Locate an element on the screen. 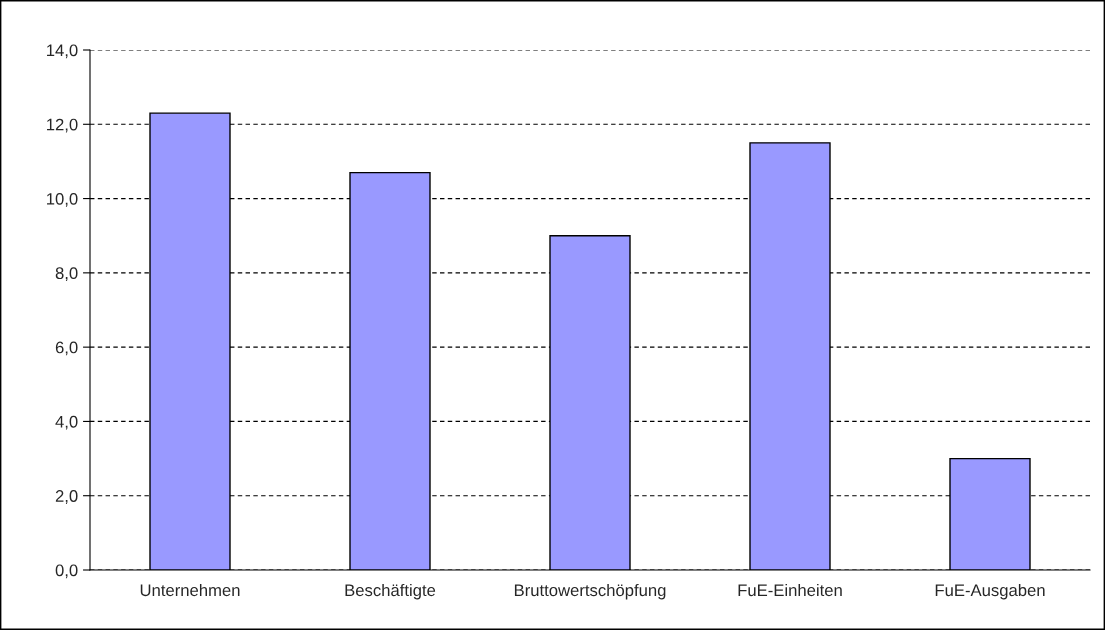  y-tick-label: 4,0 is located at coordinates (66, 422).